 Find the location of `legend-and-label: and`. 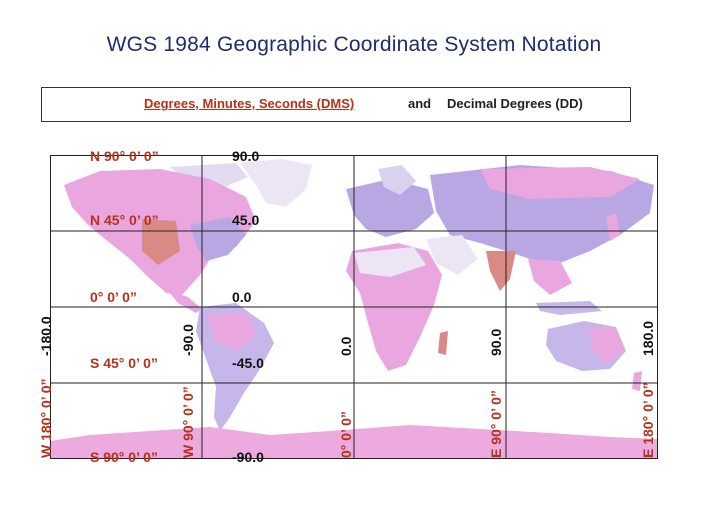

legend-and-label: and is located at coordinates (420, 103).